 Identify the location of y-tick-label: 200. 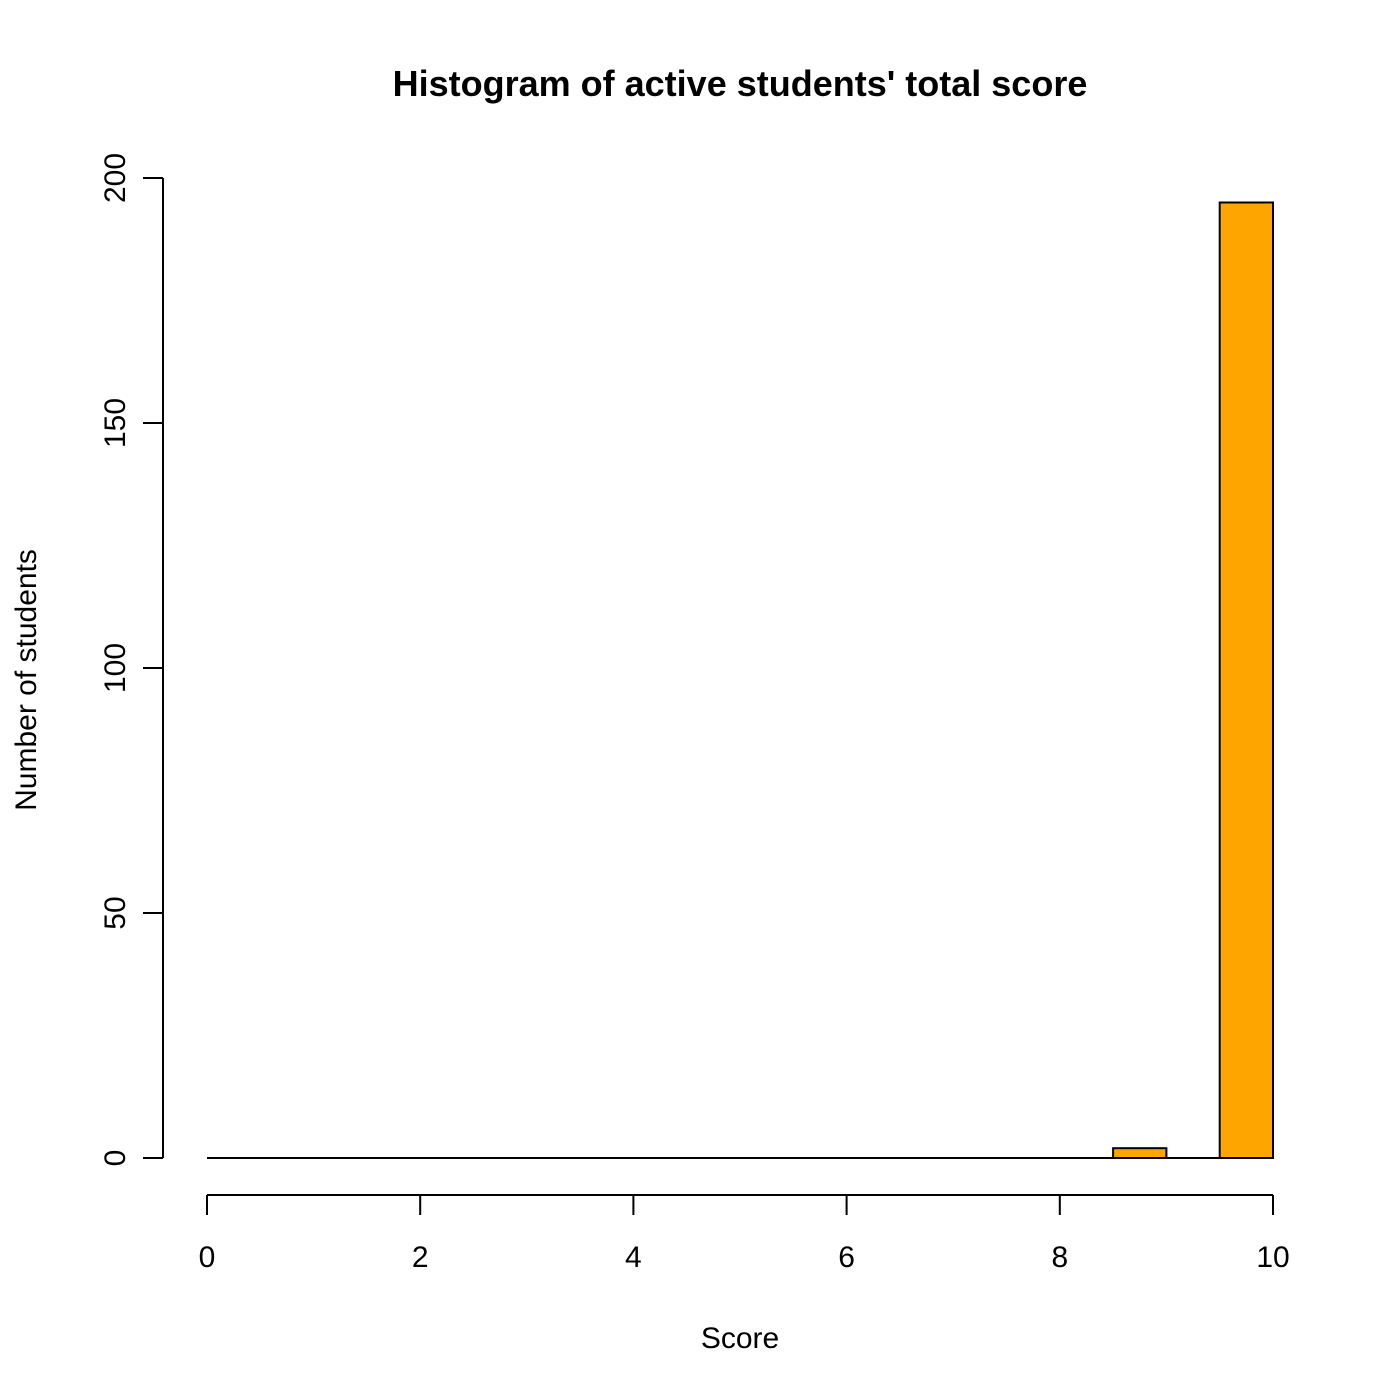
(115, 178).